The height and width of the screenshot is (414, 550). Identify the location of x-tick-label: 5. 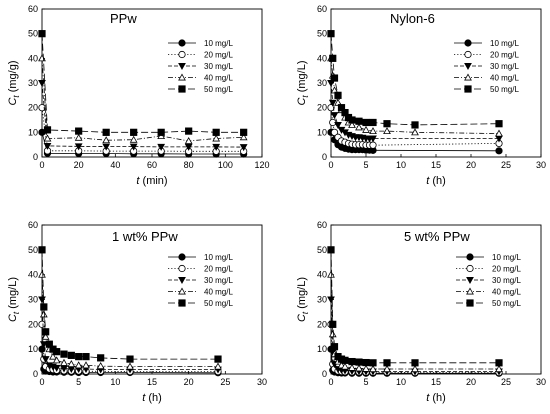
(78, 382).